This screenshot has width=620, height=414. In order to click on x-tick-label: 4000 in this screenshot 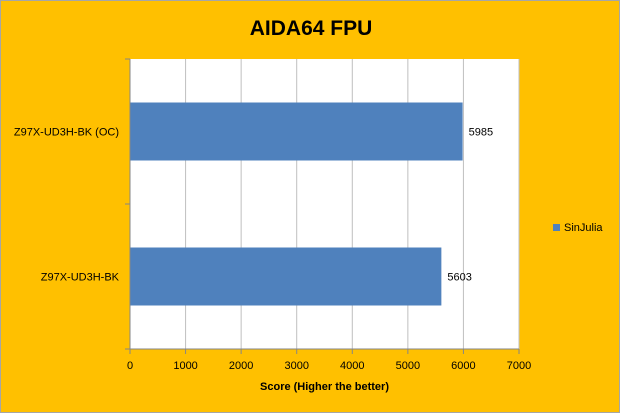, I will do `click(352, 366)`.